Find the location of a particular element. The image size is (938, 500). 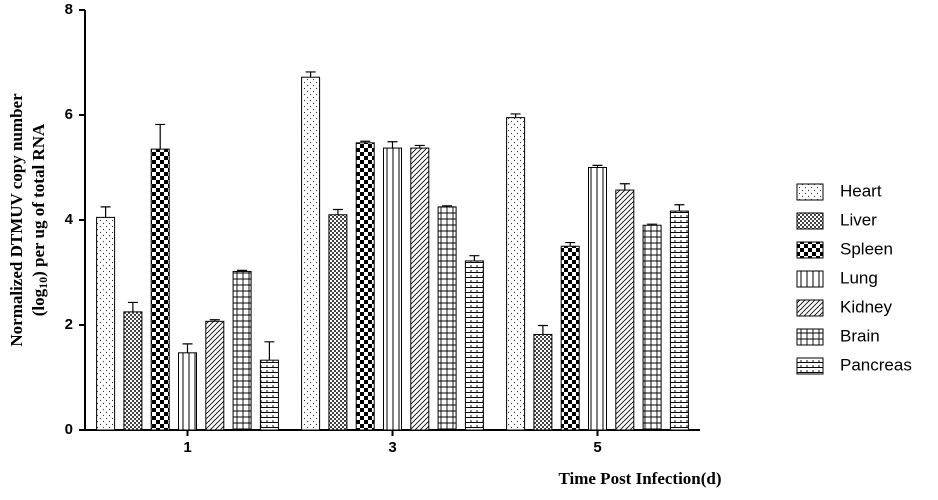

legend-label: Spleen is located at coordinates (866, 248).